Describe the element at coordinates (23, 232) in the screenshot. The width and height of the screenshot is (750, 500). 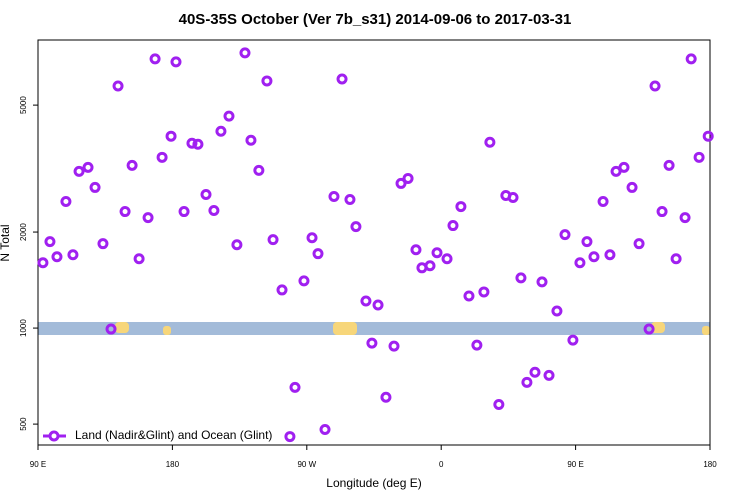
I see `y-tick-label: 2000` at that location.